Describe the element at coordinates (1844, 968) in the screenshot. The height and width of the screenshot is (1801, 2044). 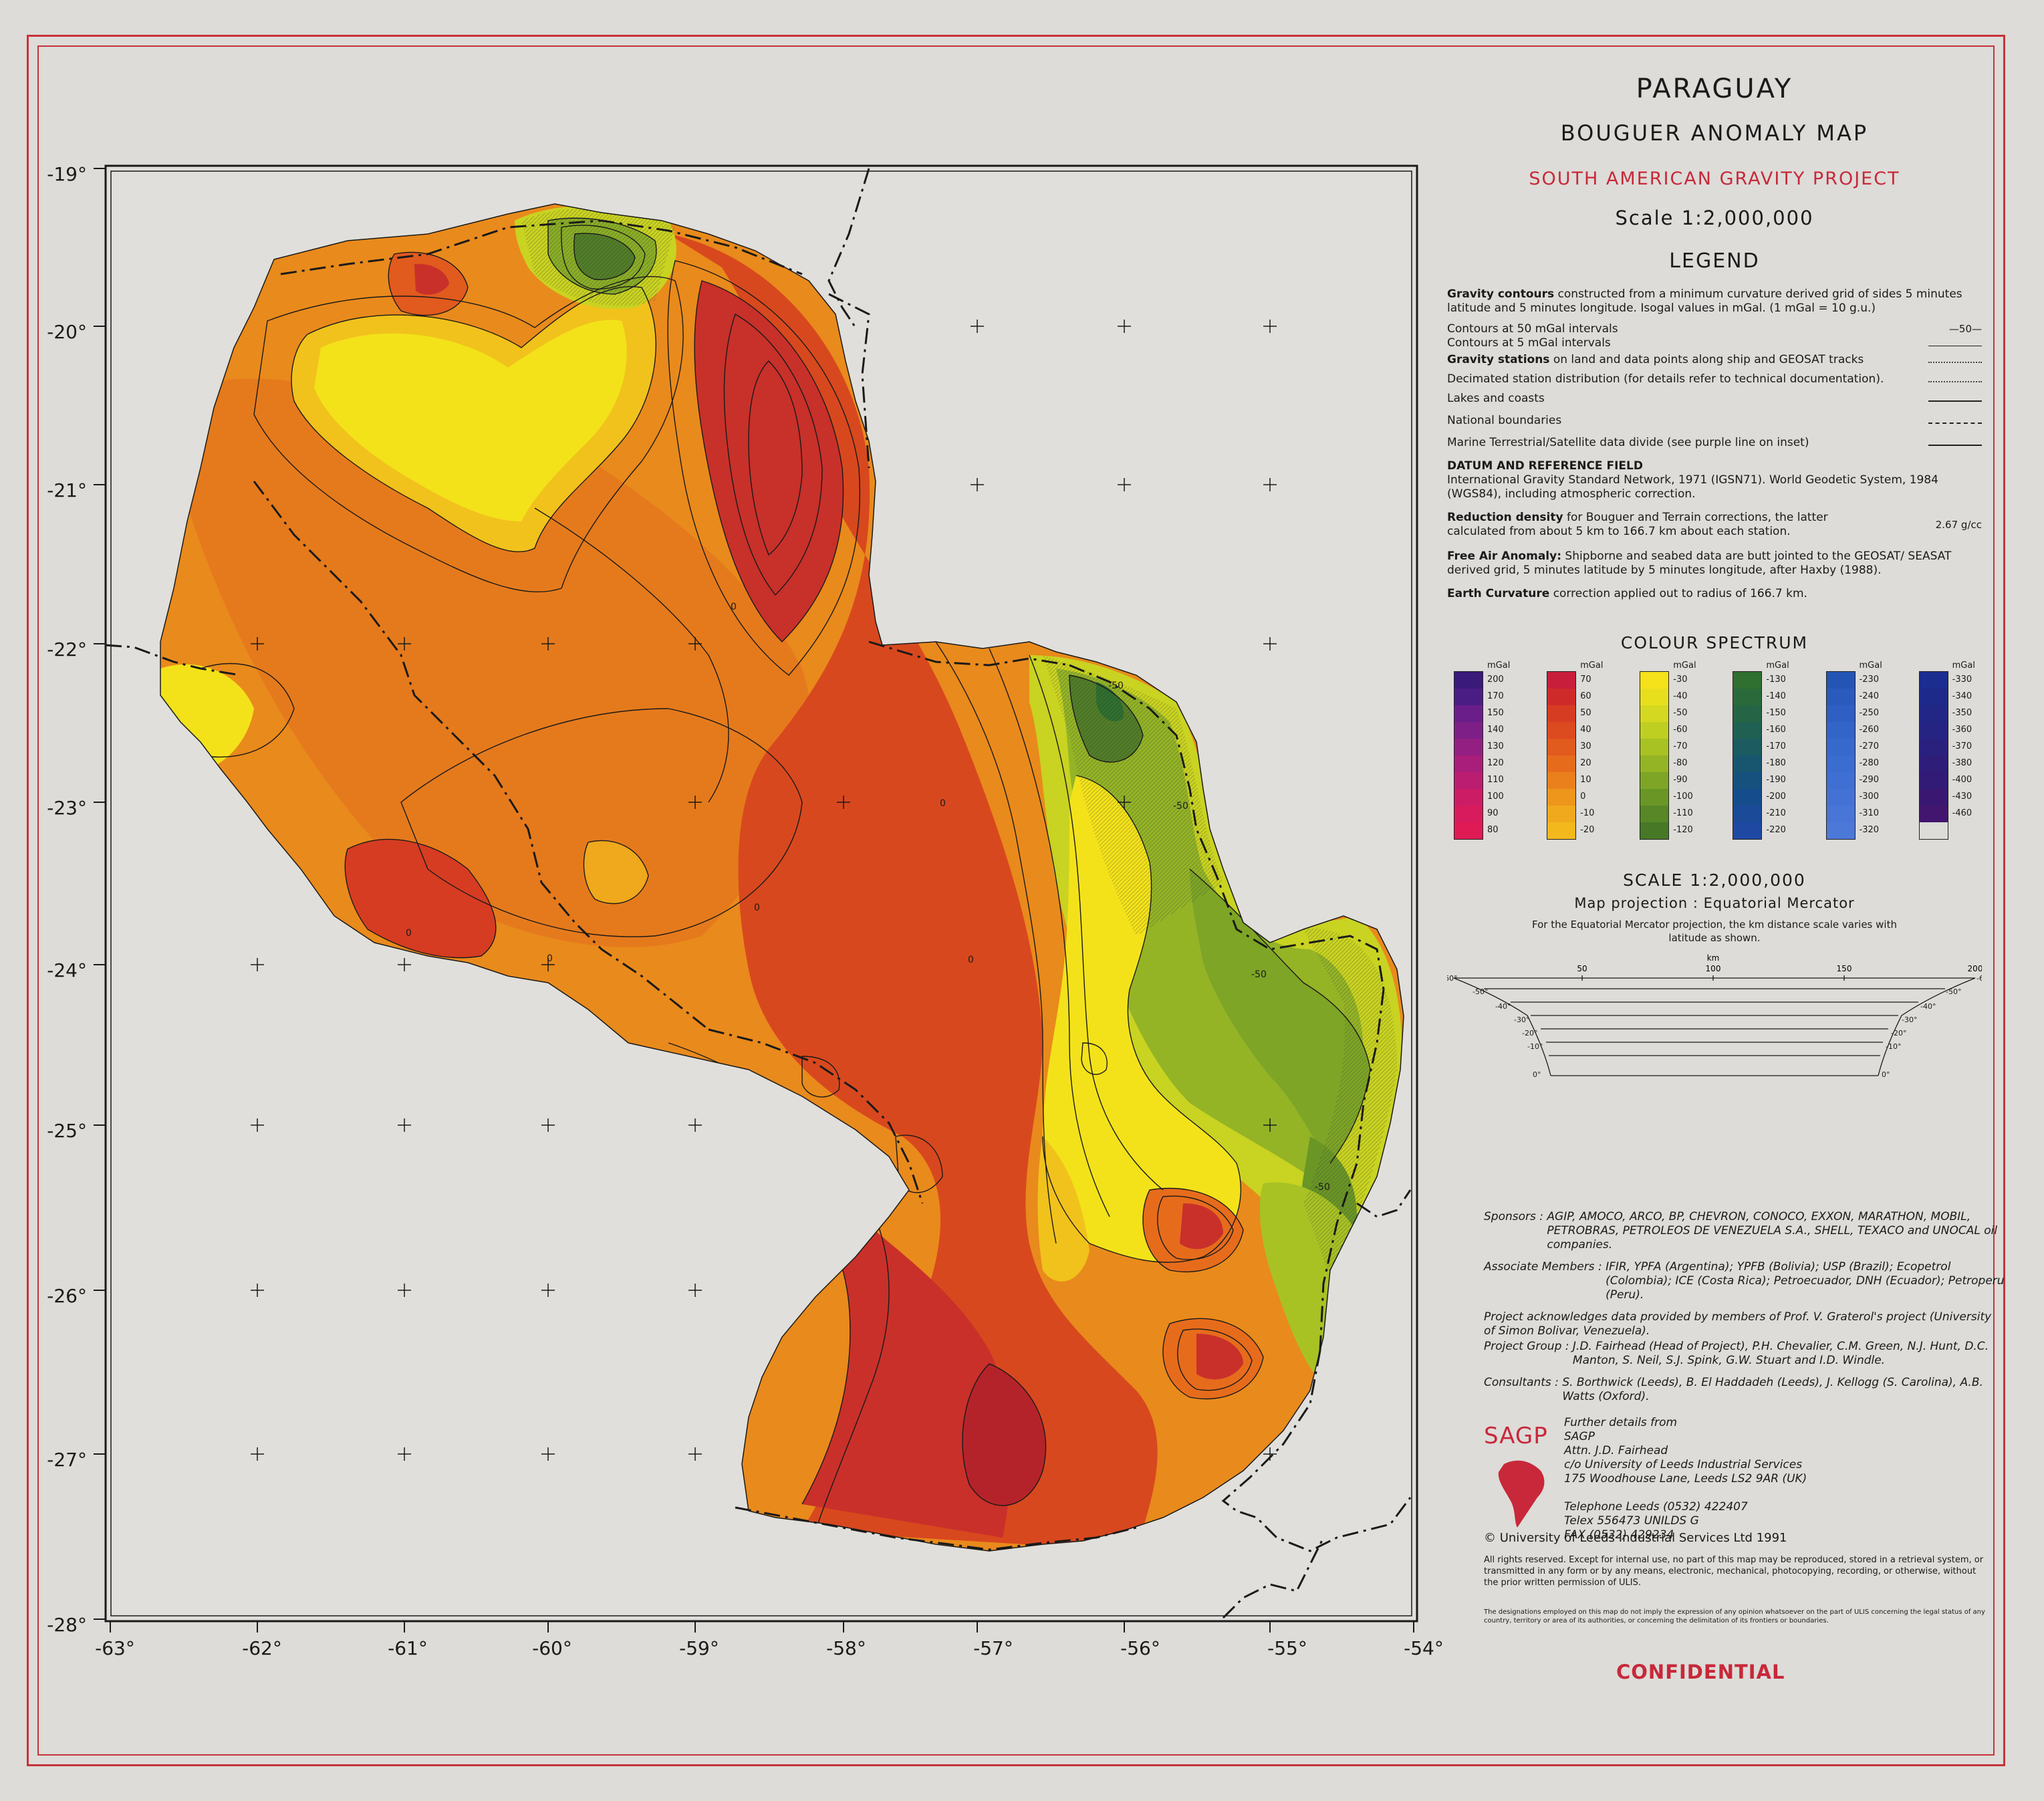
I see `scale-tick-label: 150` at that location.